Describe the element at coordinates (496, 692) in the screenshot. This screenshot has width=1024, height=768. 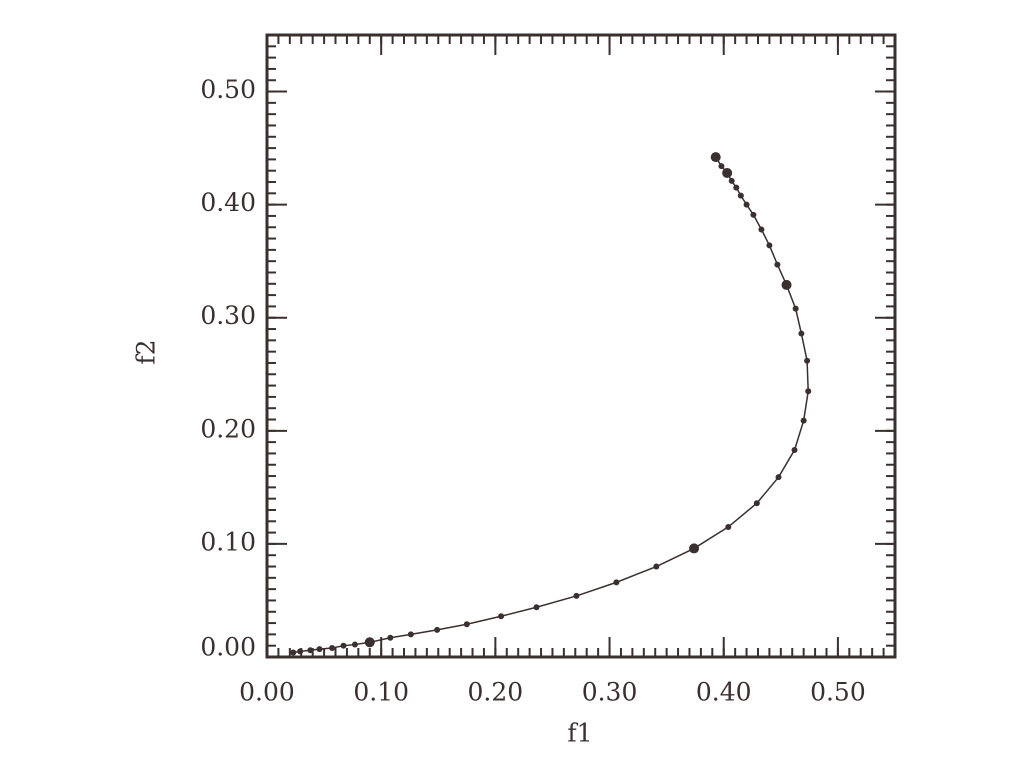
I see `x-tick-label: 0.20` at that location.